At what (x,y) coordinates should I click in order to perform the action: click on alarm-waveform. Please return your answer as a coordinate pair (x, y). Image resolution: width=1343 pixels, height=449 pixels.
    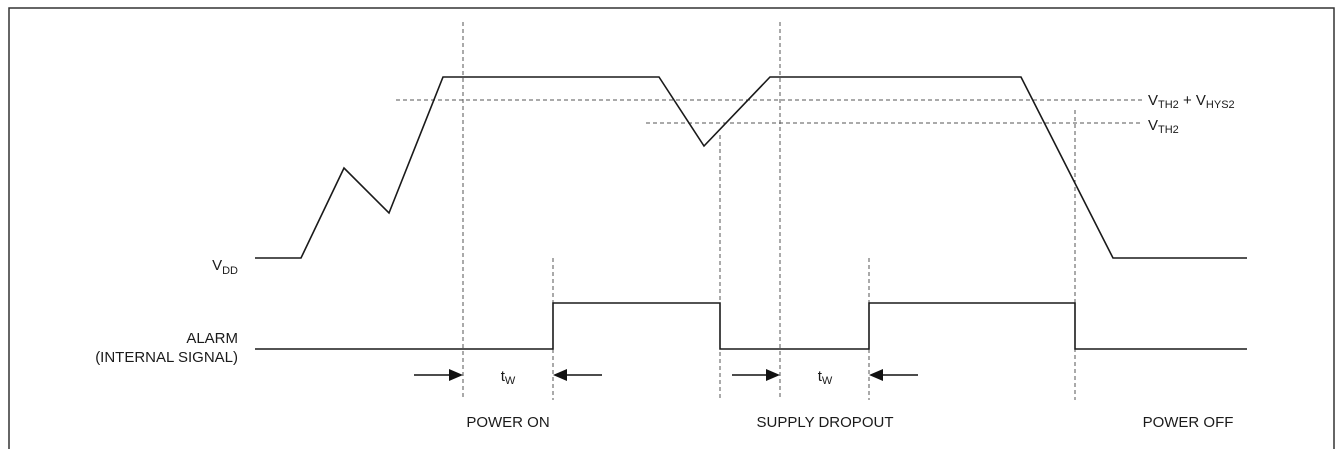
    Looking at the image, I should click on (751, 326).